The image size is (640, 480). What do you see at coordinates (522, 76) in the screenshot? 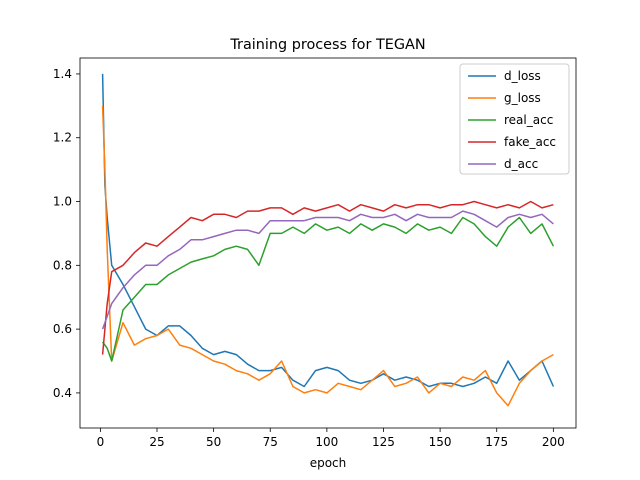
I see `legend-entry-d_loss: d_loss` at bounding box center [522, 76].